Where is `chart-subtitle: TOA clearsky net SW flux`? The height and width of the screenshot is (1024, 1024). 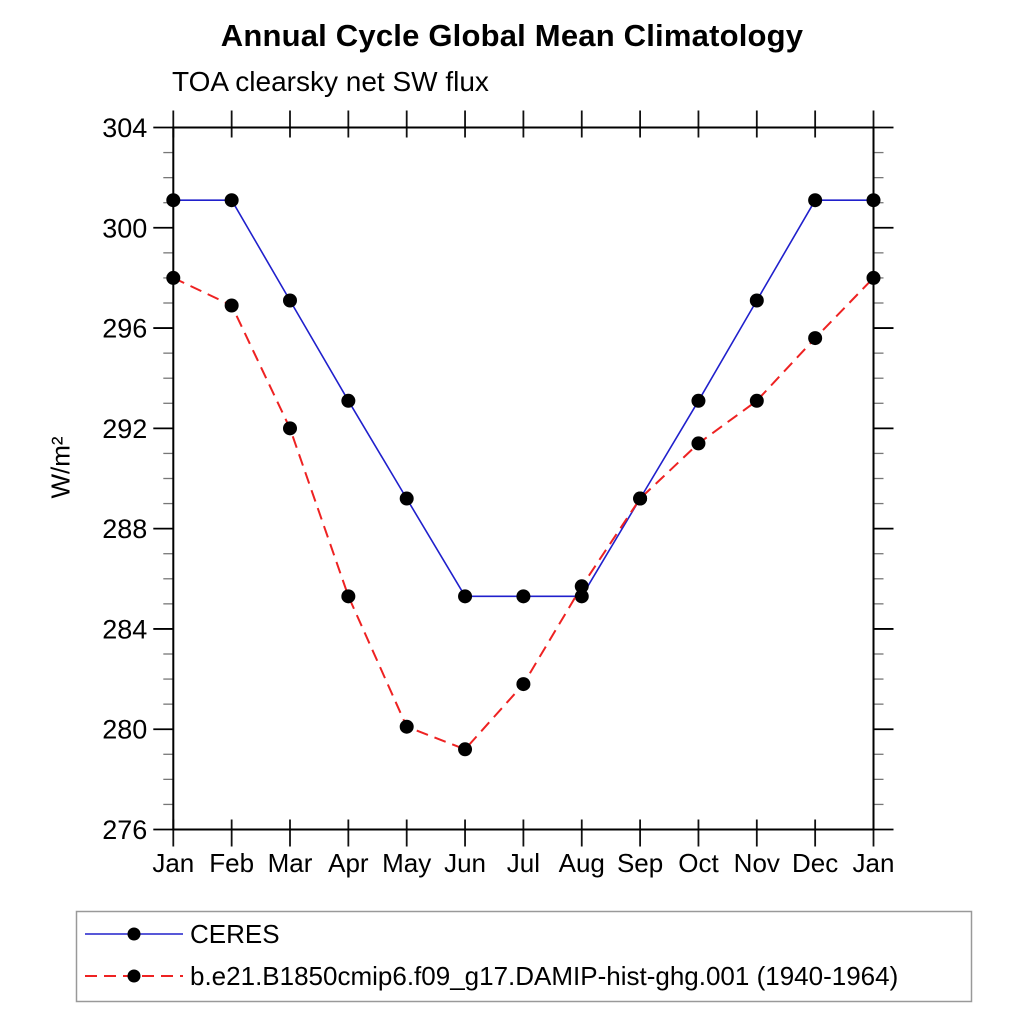 chart-subtitle: TOA clearsky net SW flux is located at coordinates (330, 81).